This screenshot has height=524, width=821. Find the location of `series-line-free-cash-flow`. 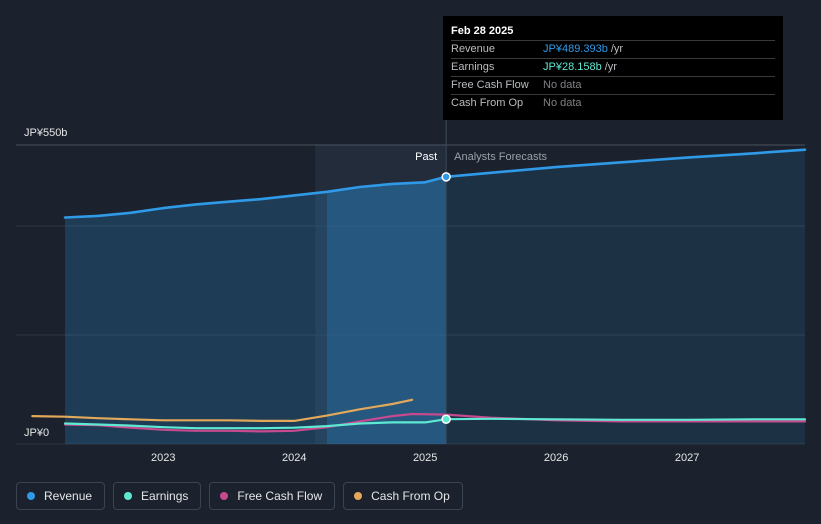

series-line-free-cash-flow is located at coordinates (435, 422).